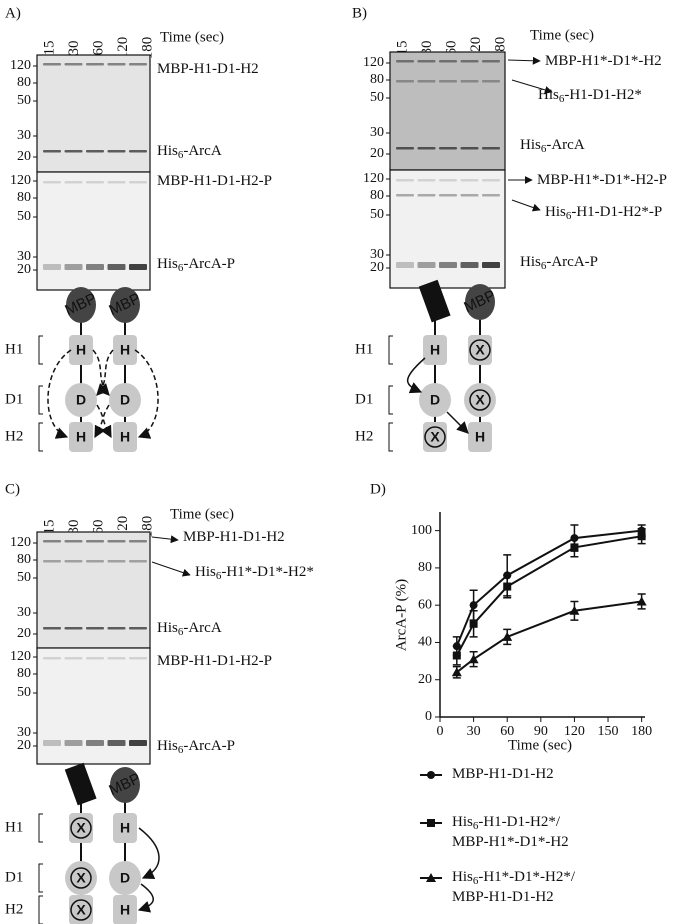 The image size is (693, 924). What do you see at coordinates (602, 95) in the screenshot?
I see `text-part: -H1-D1-H2*` at bounding box center [602, 95].